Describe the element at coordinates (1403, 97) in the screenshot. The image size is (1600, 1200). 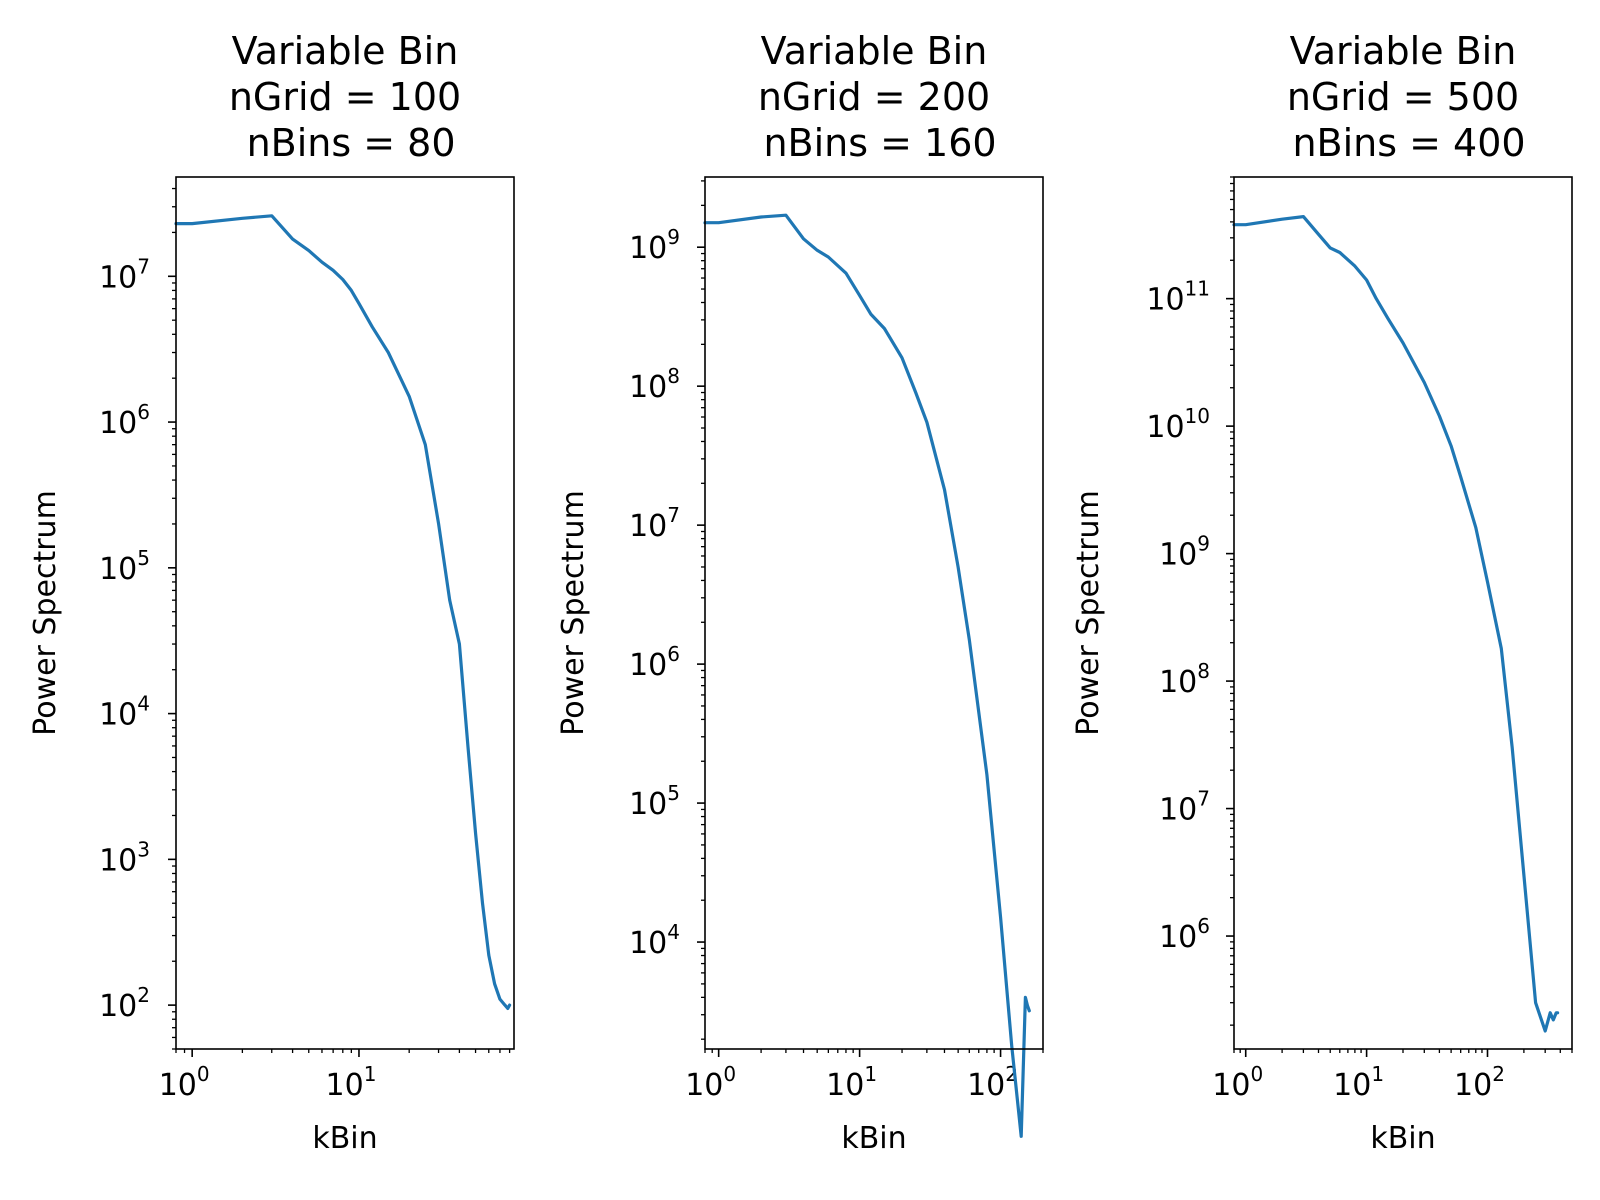
I see `chart-title-line-2: nGrid = 500` at that location.